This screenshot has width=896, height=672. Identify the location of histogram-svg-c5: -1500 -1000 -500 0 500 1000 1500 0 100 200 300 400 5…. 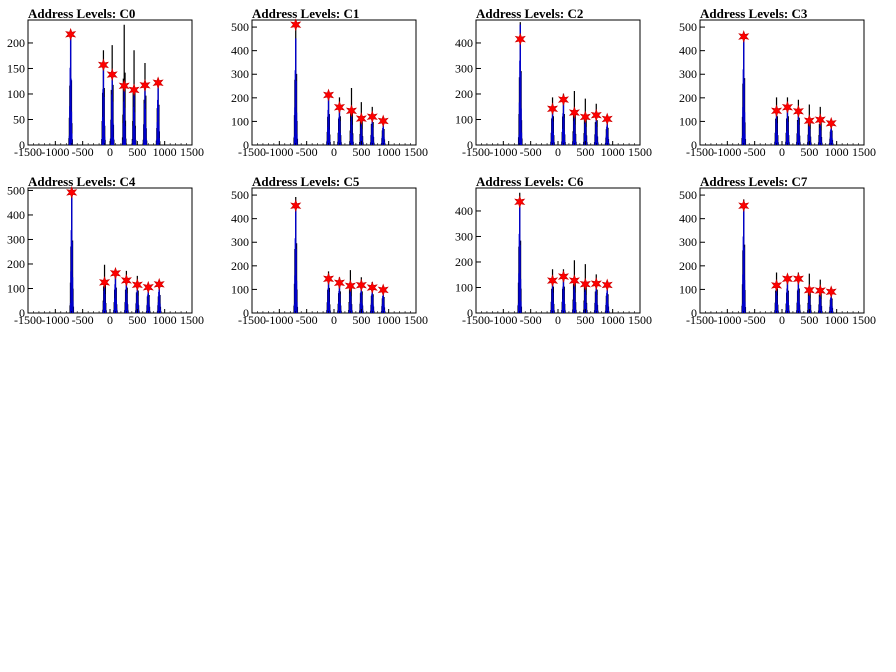
(329, 257).